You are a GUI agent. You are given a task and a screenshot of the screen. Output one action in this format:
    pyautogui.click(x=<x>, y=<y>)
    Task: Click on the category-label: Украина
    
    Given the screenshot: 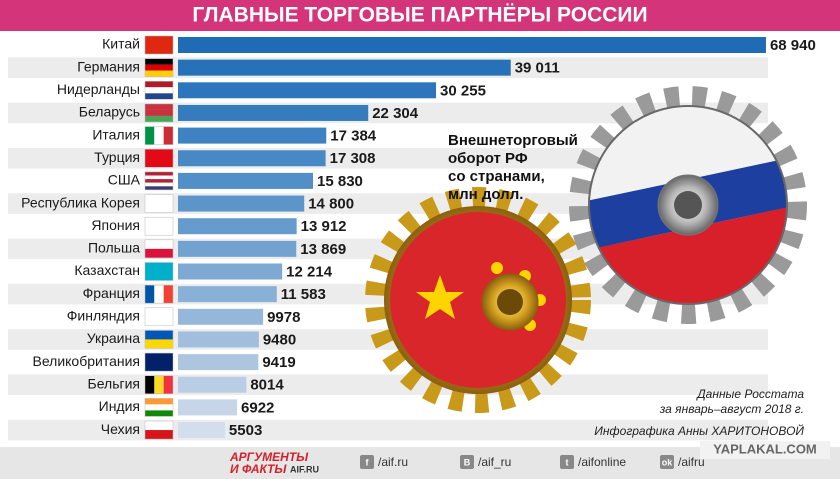 What is the action you would take?
    pyautogui.click(x=114, y=338)
    